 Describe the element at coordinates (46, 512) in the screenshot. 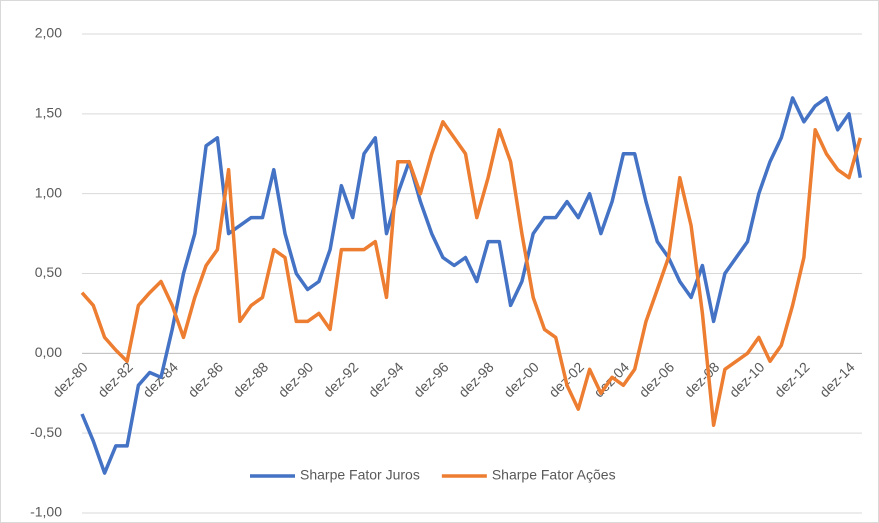

I see `y-tick-label: -1,00` at that location.